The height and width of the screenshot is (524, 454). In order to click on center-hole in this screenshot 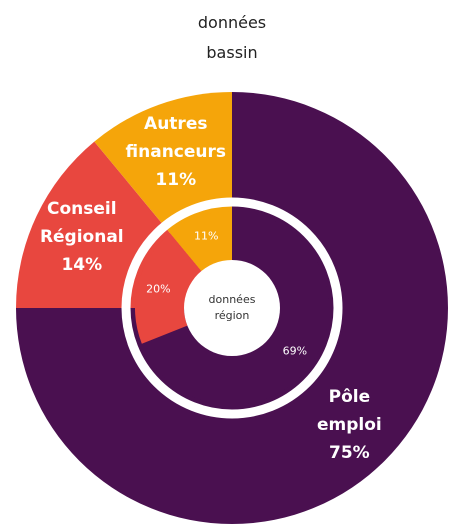, I will do `click(232, 308)`.